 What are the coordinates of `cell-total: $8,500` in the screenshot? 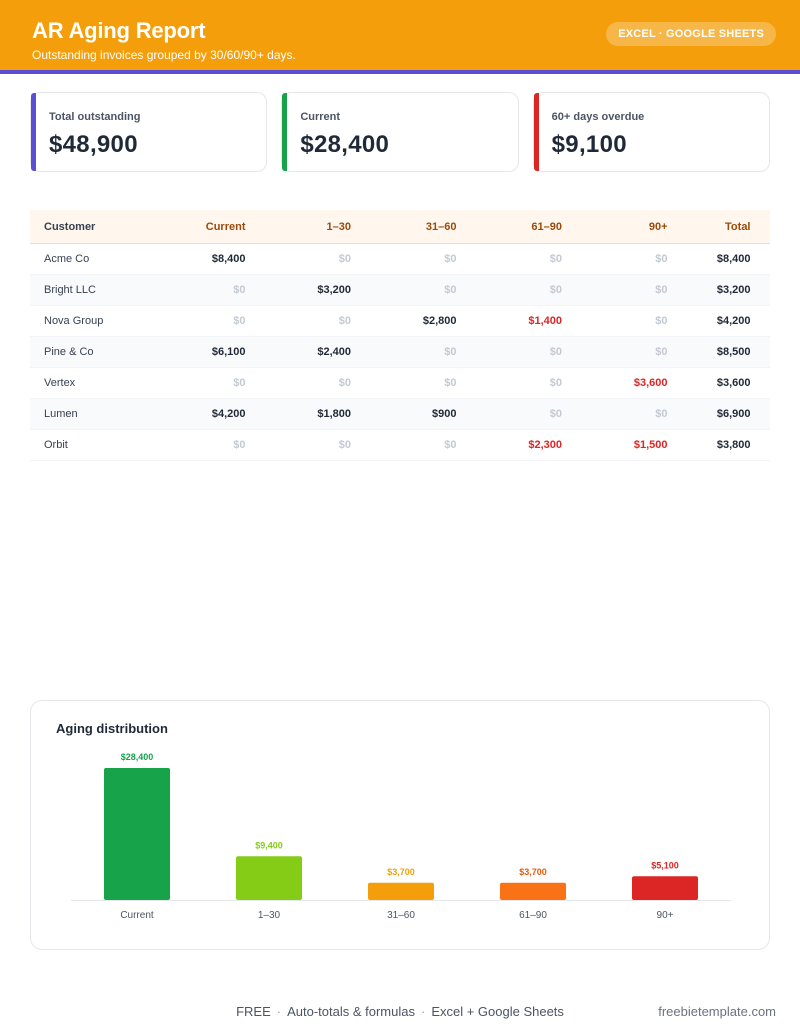 It's located at (733, 352).